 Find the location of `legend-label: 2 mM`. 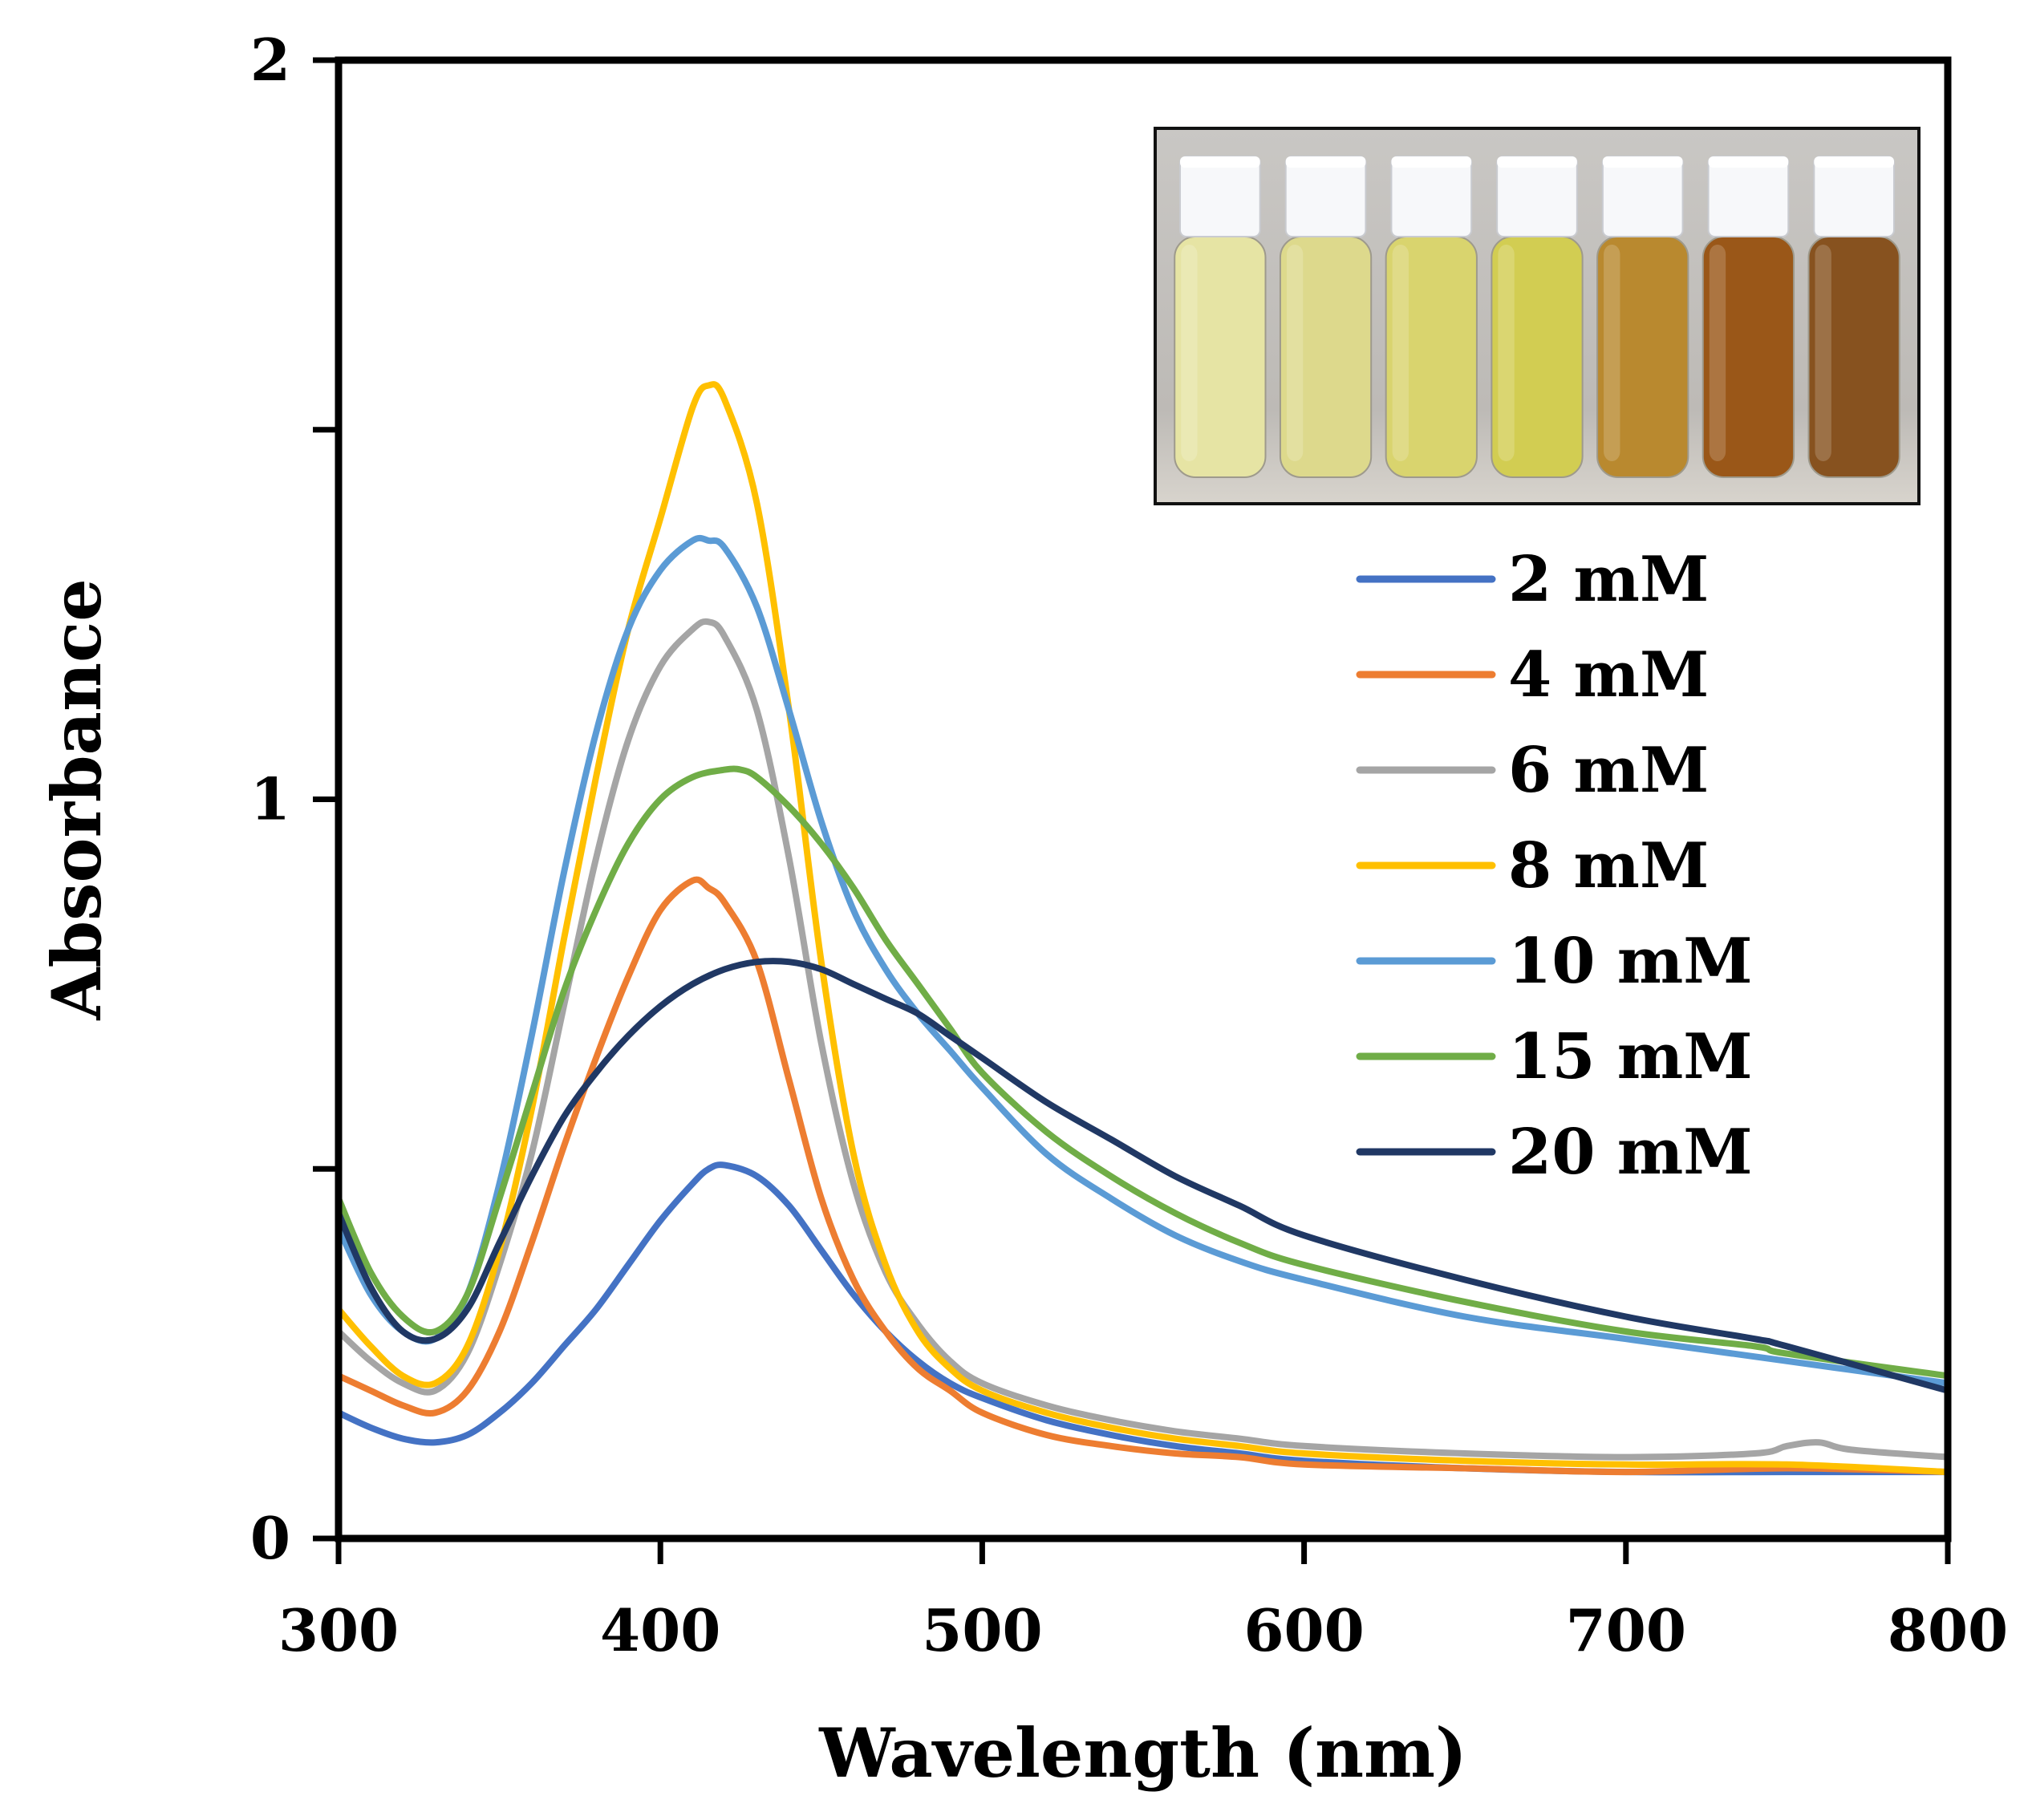

legend-label: 2 mM is located at coordinates (1608, 579).